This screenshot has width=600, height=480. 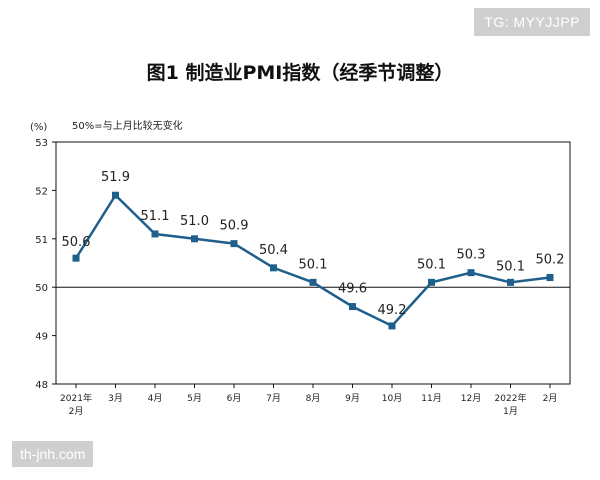 What do you see at coordinates (45, 264) in the screenshot?
I see `y-axis-ticks: 48 49 50 51 52 53` at bounding box center [45, 264].